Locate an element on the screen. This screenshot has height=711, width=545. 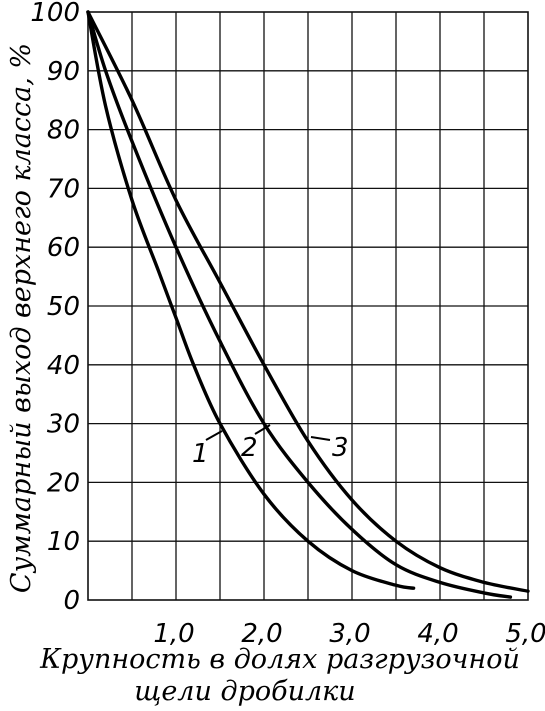
y-tick-label: 0 is located at coordinates (71, 601).